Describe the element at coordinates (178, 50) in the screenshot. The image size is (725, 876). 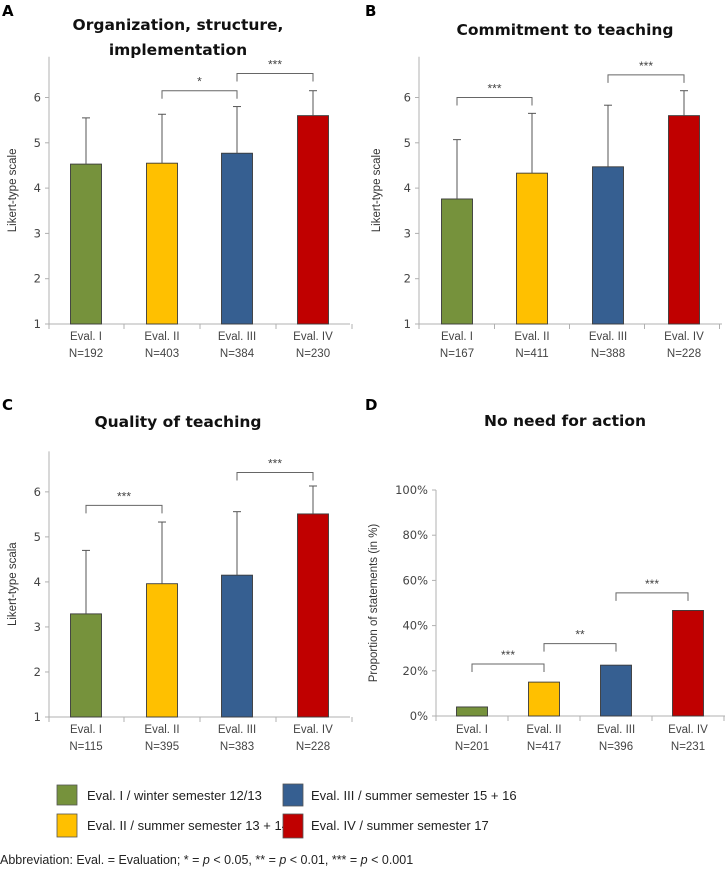
I see `chart-title: implementation` at that location.